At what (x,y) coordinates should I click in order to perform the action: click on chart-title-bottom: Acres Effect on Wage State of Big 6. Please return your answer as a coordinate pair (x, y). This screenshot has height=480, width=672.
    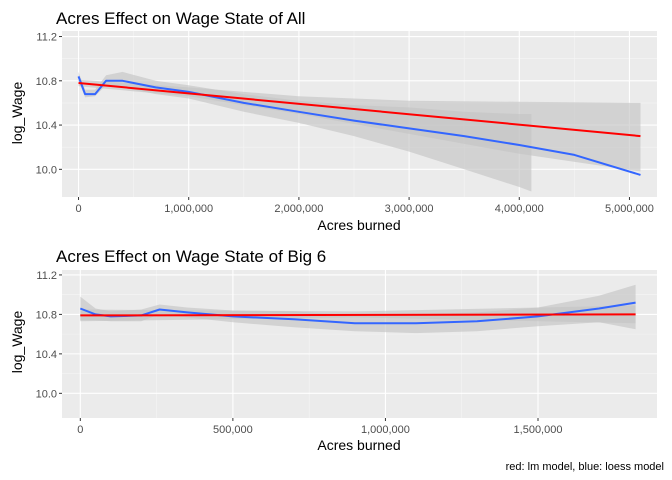
    Looking at the image, I should click on (191, 256).